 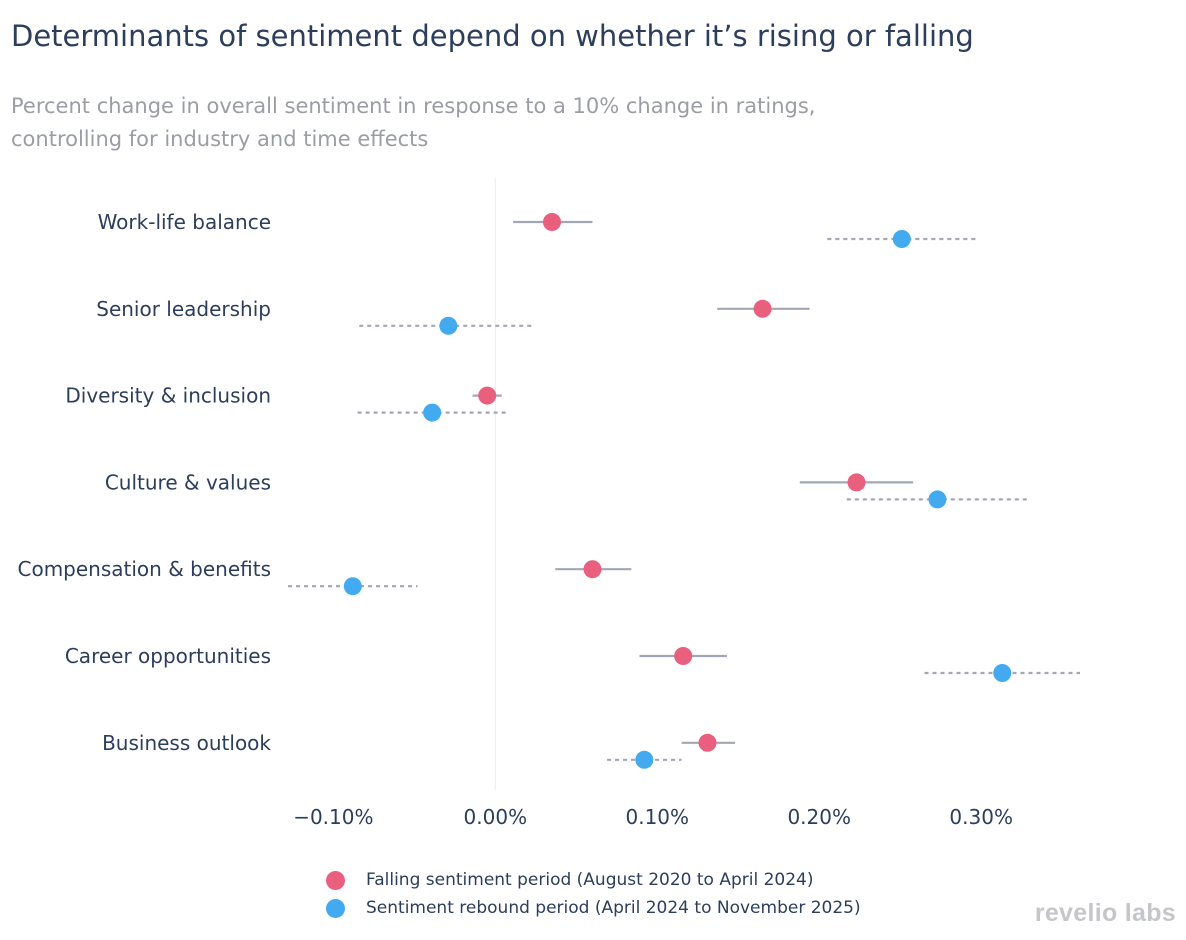 What do you see at coordinates (819, 817) in the screenshot?
I see `x-tick-label: 0.20%` at bounding box center [819, 817].